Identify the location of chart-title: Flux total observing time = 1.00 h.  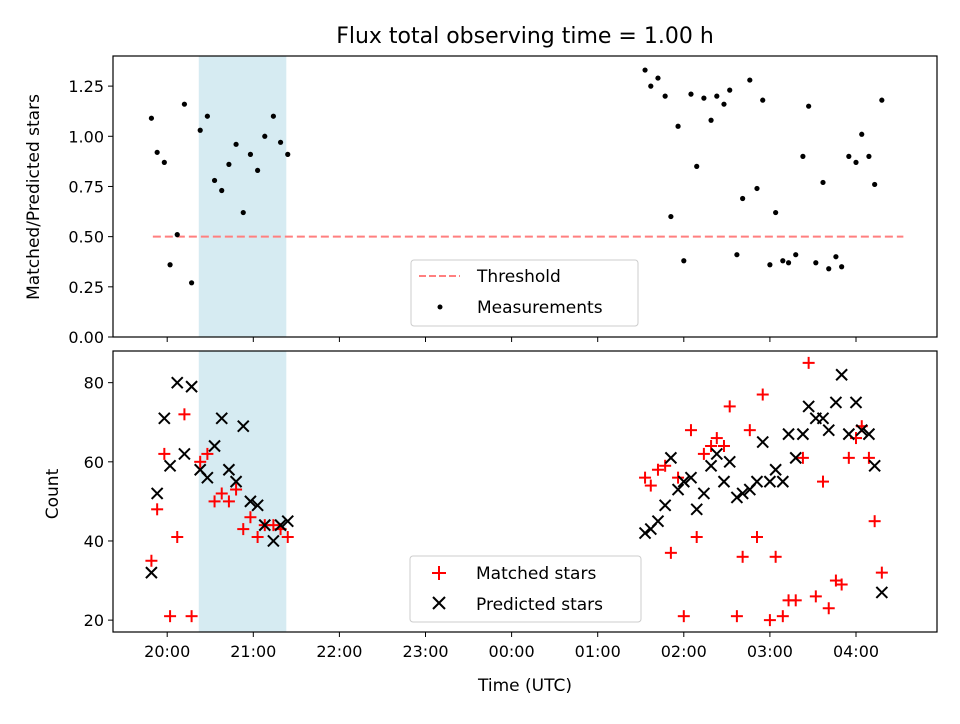
(525, 36).